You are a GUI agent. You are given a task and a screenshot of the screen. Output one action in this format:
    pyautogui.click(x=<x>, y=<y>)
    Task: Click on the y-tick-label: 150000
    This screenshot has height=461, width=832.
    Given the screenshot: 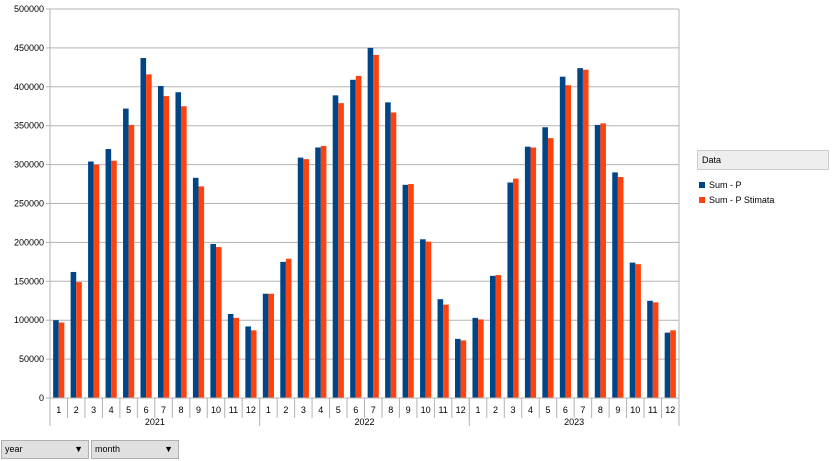 What is the action you would take?
    pyautogui.click(x=29, y=281)
    